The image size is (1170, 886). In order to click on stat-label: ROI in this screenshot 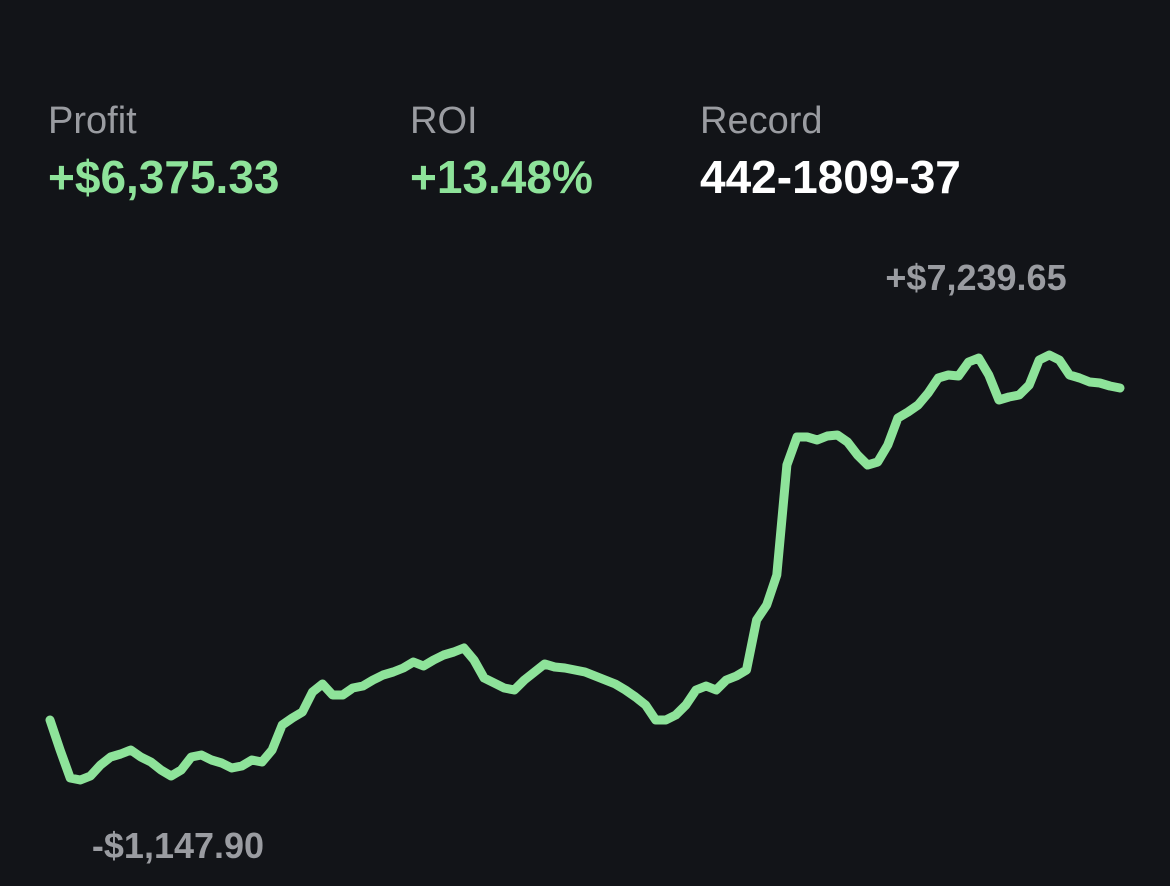, I will do `click(444, 121)`.